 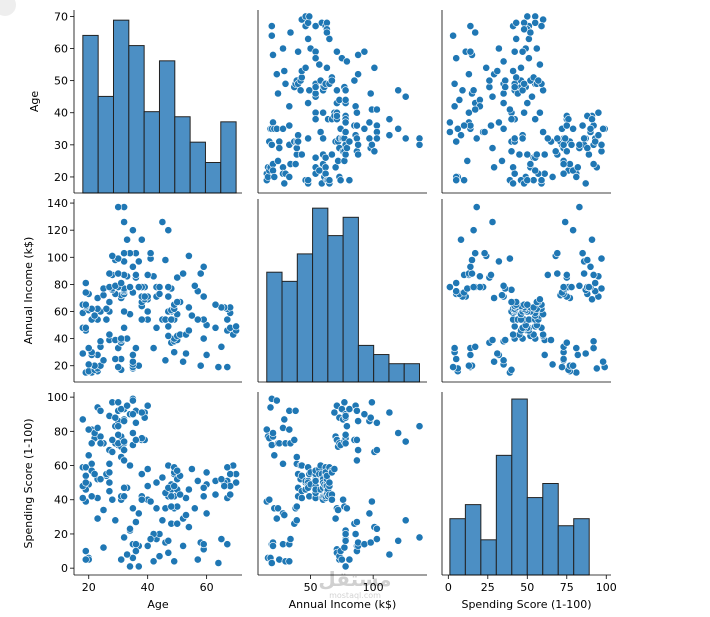 I want to click on x-tick-label: 100, so click(x=606, y=587).